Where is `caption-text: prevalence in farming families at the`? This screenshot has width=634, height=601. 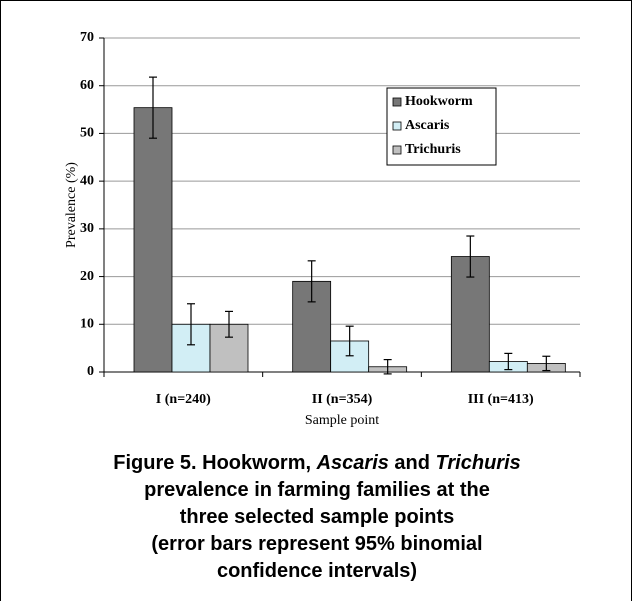 caption-text: prevalence in farming families at the is located at coordinates (317, 490).